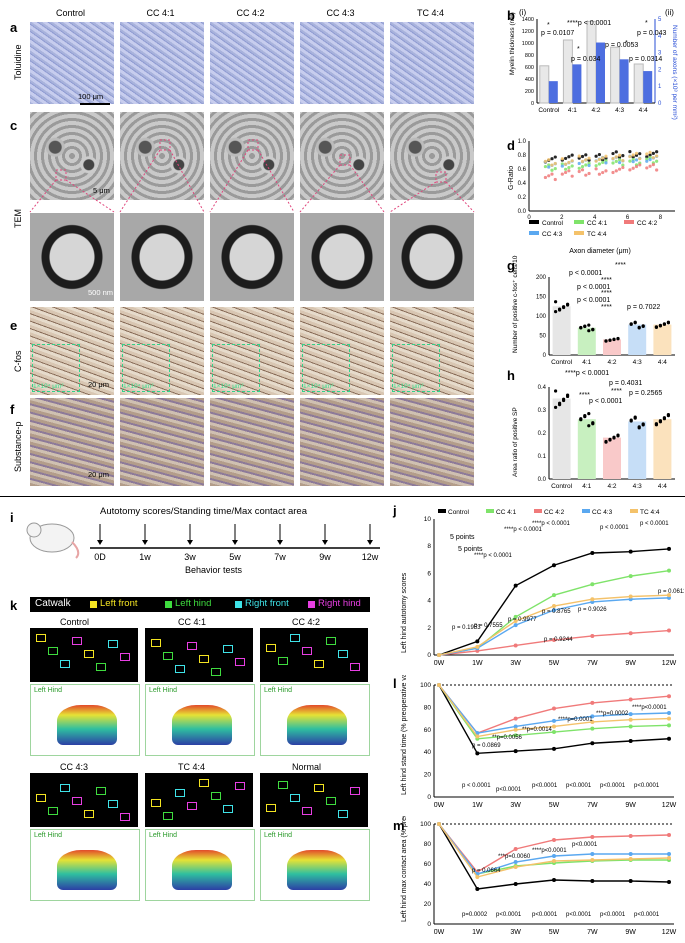 This screenshot has height=943, width=685. What do you see at coordinates (613, 786) in the screenshot?
I see `stat-label: p<0.0001` at bounding box center [613, 786].